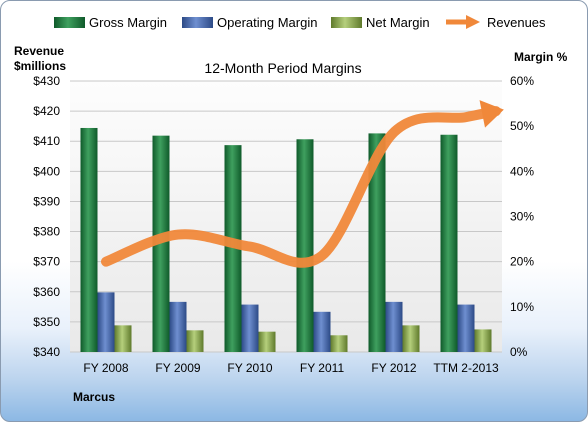 Image resolution: width=588 pixels, height=422 pixels. I want to click on legend-label-net: Net Margin, so click(398, 22).